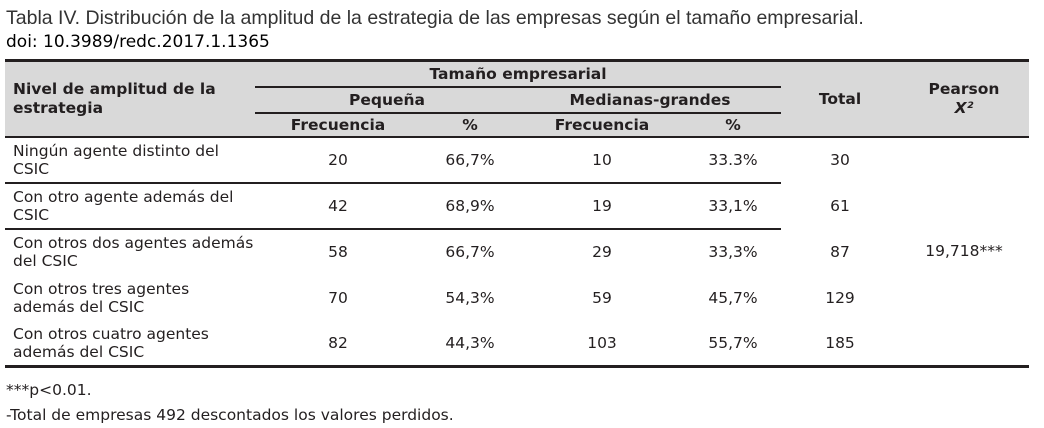  What do you see at coordinates (130, 160) in the screenshot?
I see `row-label: Ningún agente distinto del CSIC` at bounding box center [130, 160].